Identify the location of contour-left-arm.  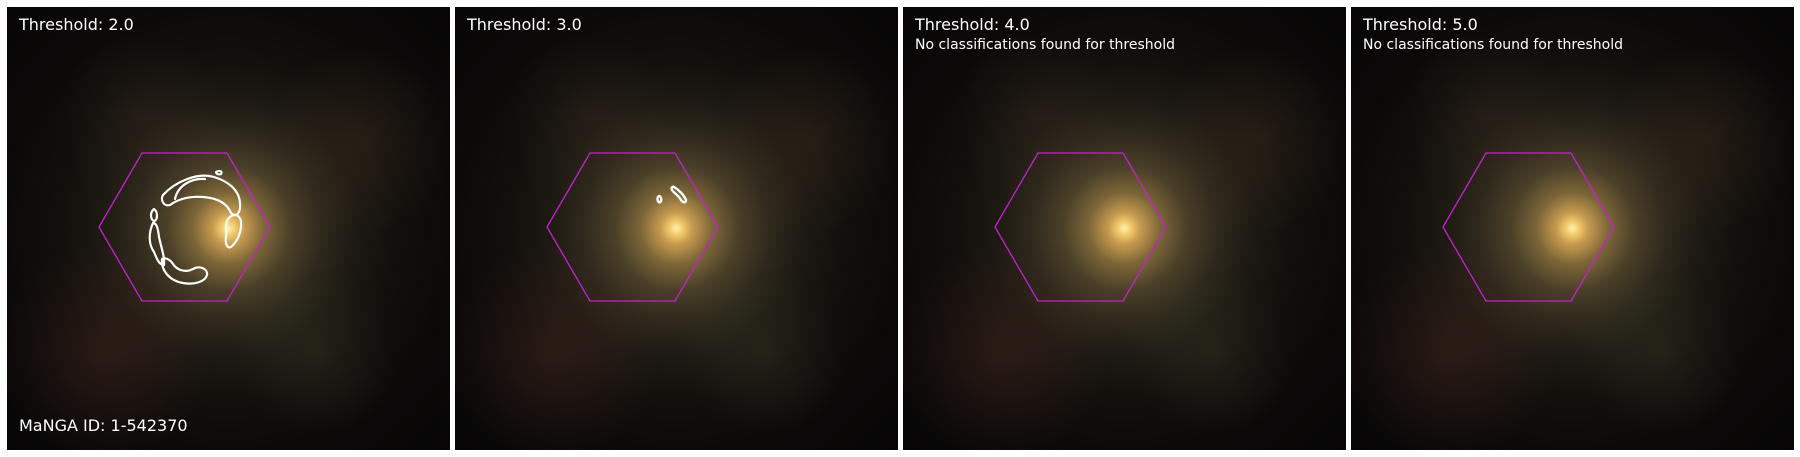
(157, 244).